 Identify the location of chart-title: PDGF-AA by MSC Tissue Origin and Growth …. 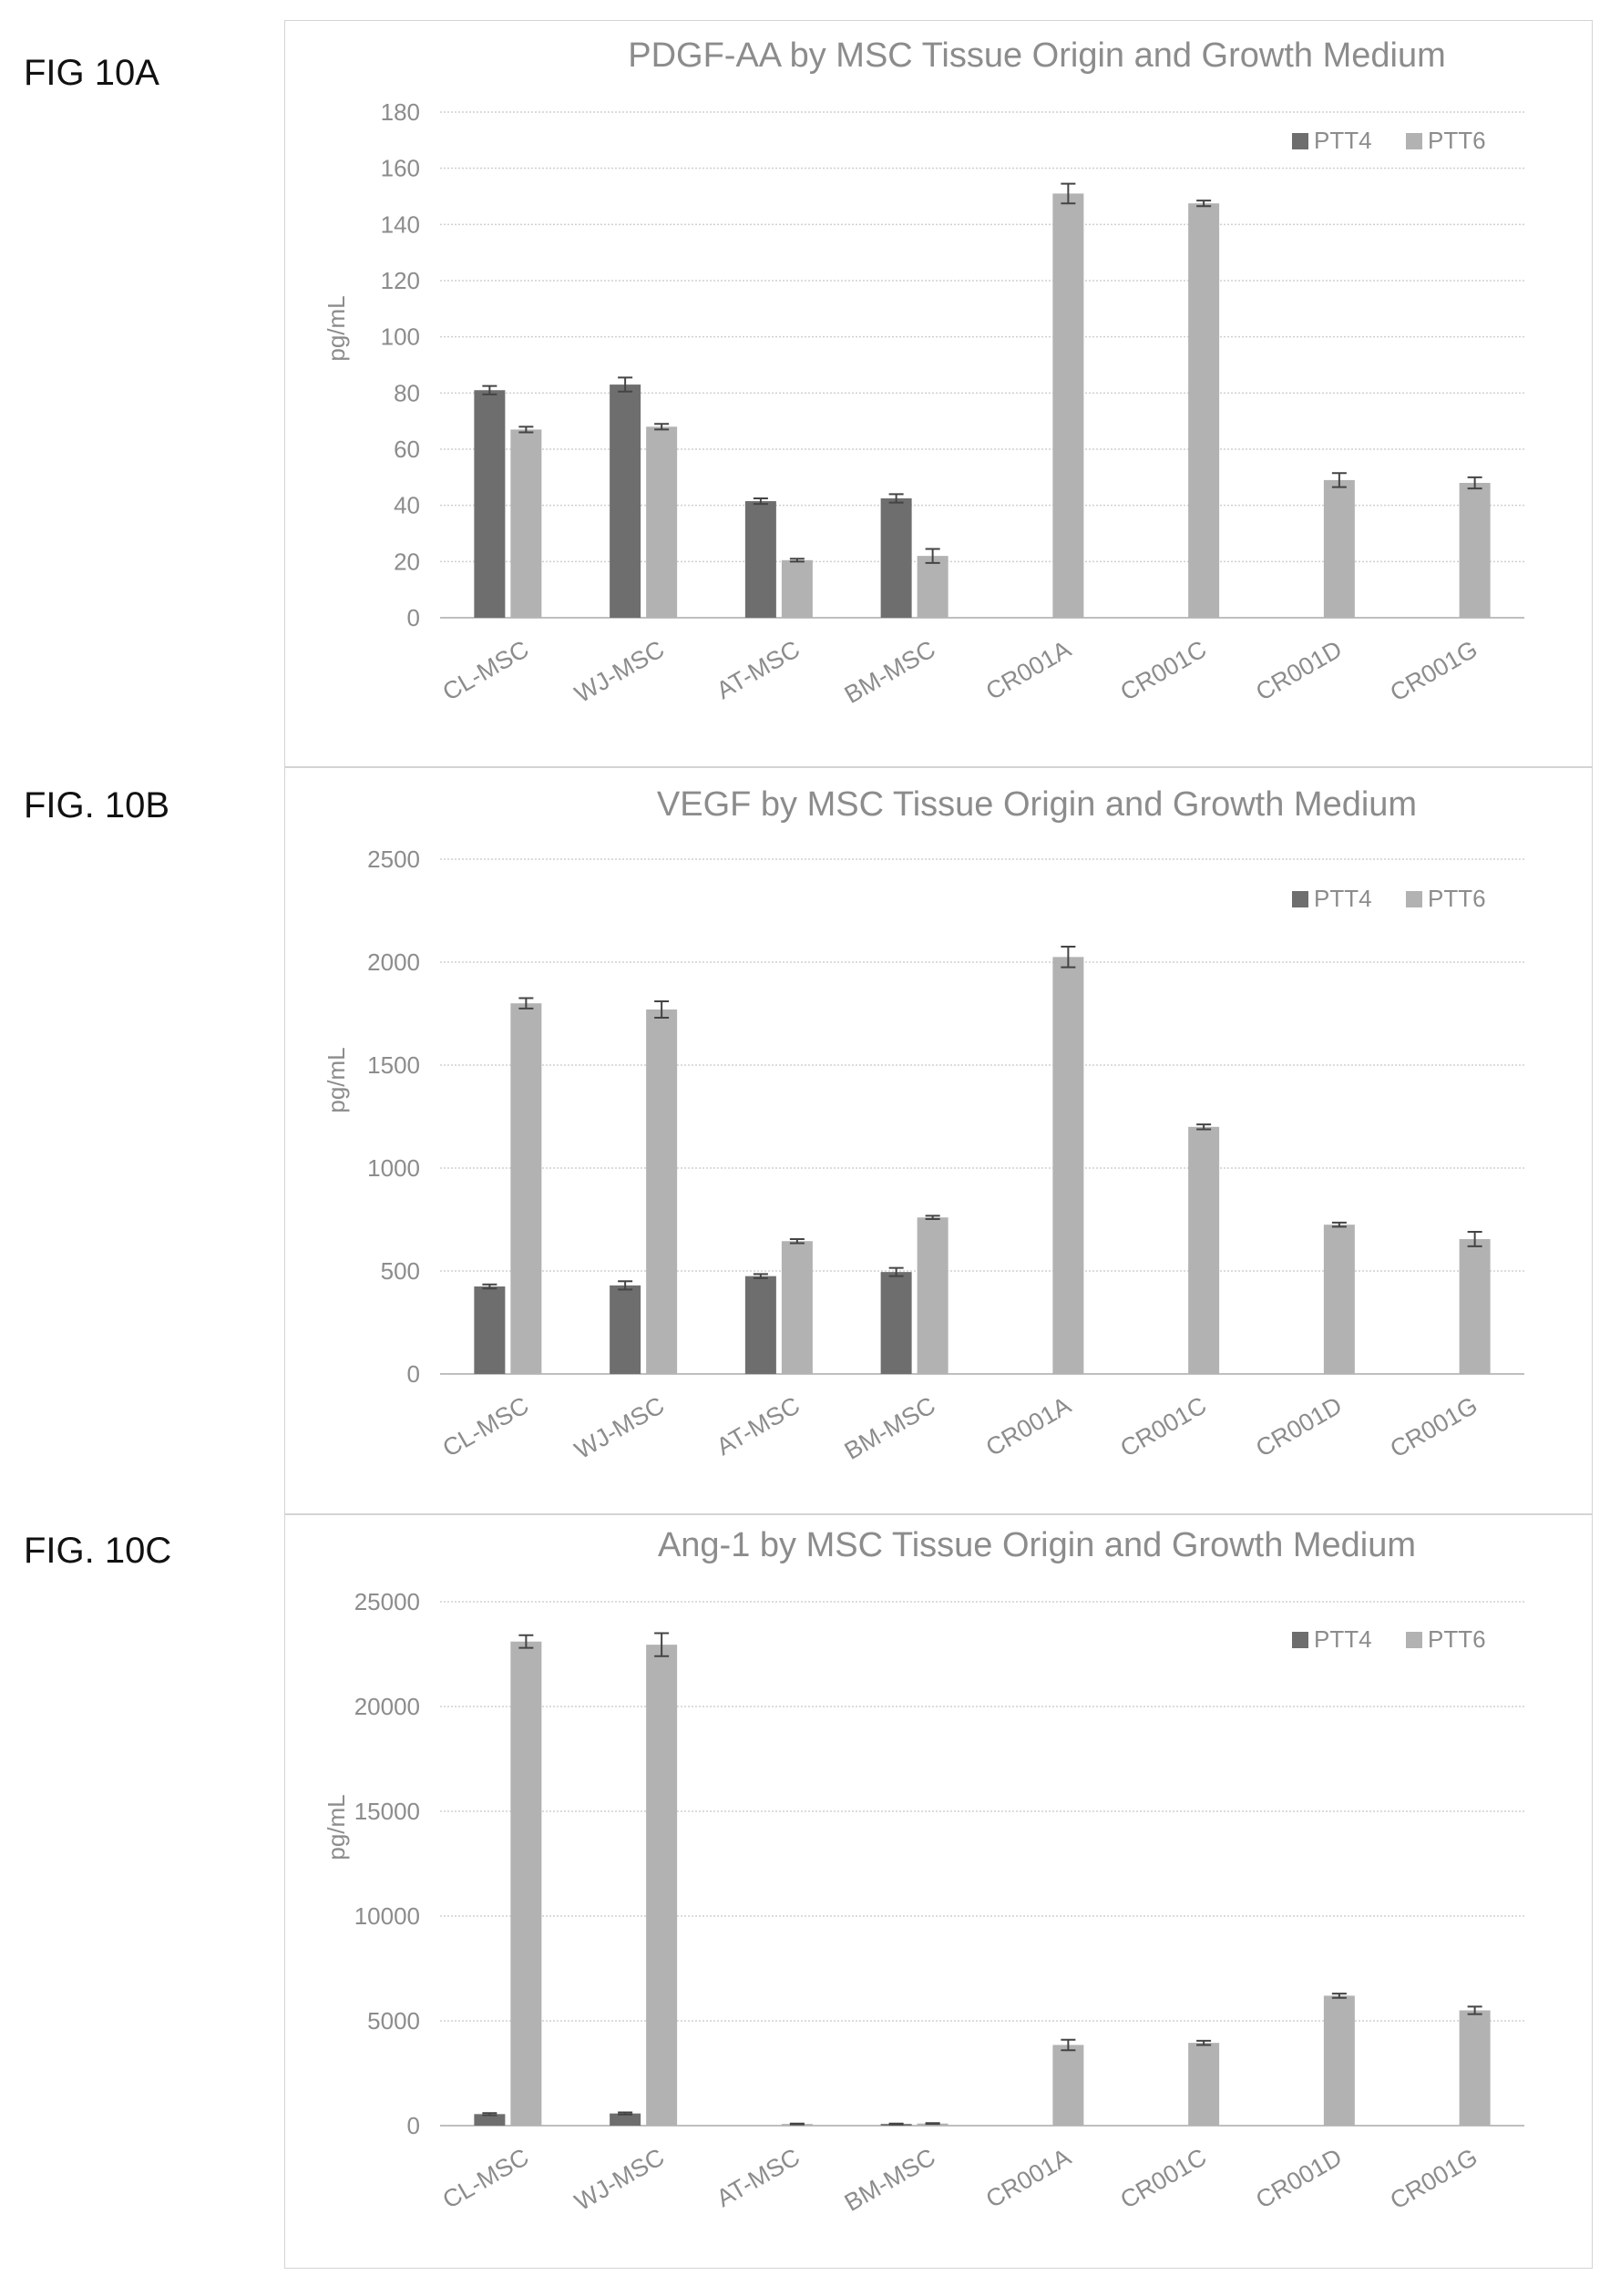
(1037, 56).